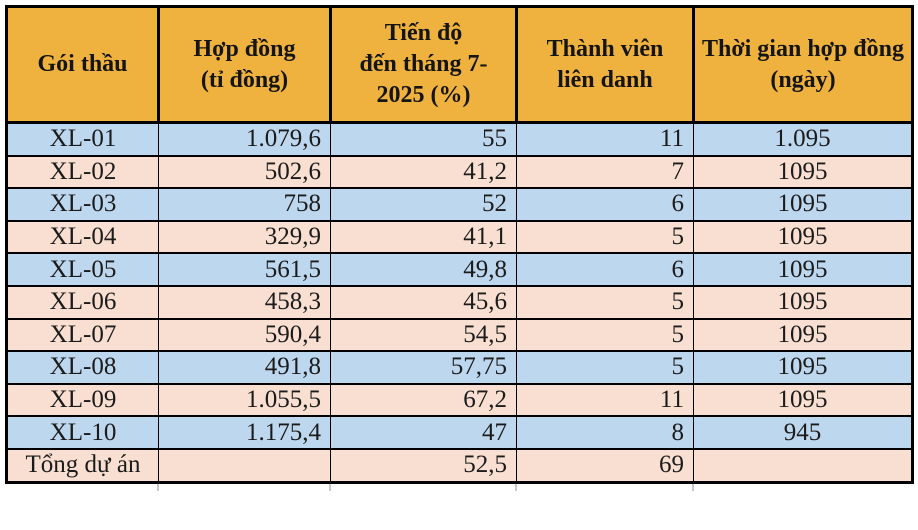 This screenshot has height=530, width=918. I want to click on table-row: XL-09 1.055,5 67,2 11 1095, so click(459, 400).